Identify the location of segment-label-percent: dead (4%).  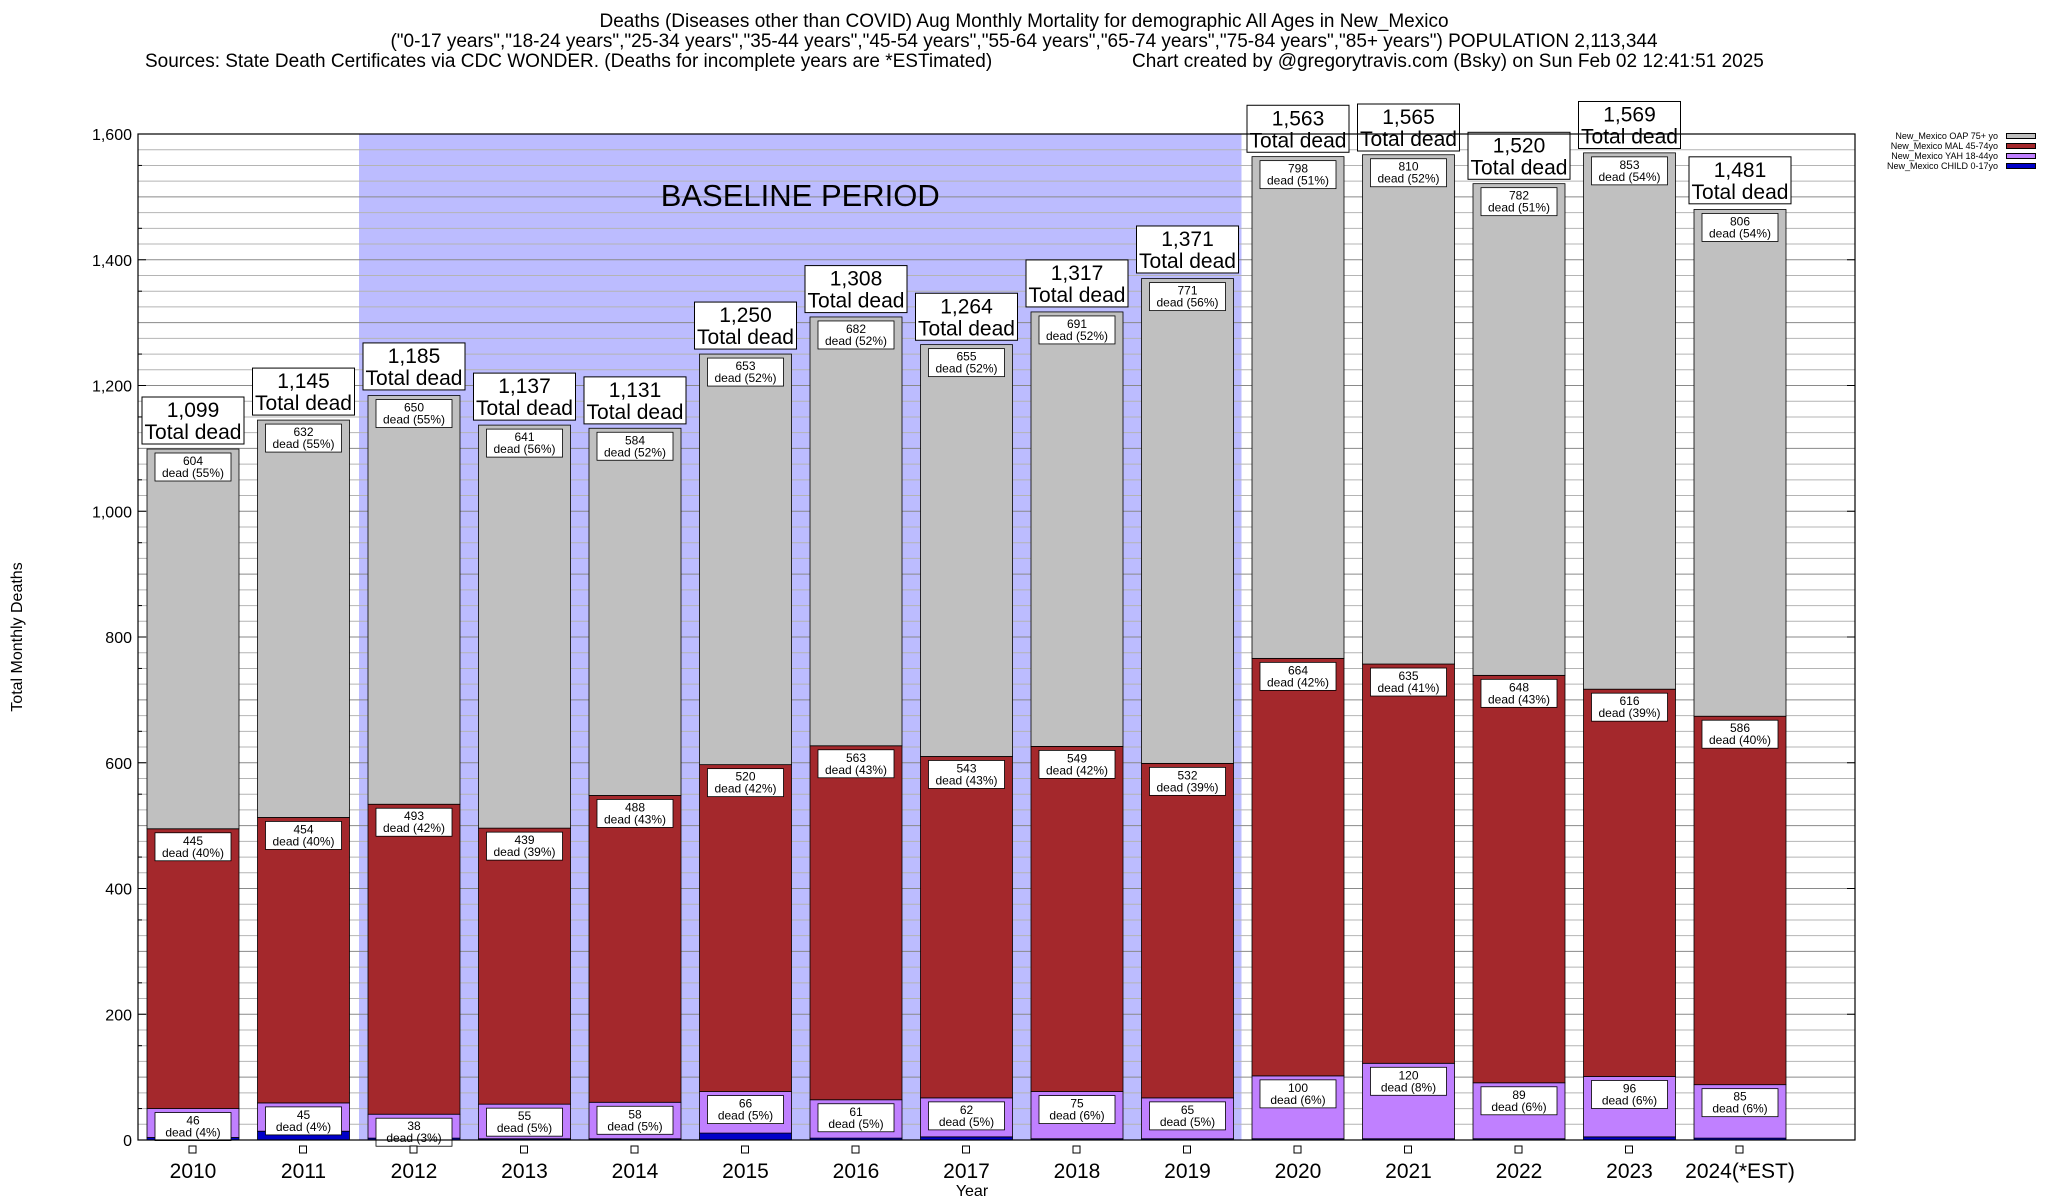
(192, 1133).